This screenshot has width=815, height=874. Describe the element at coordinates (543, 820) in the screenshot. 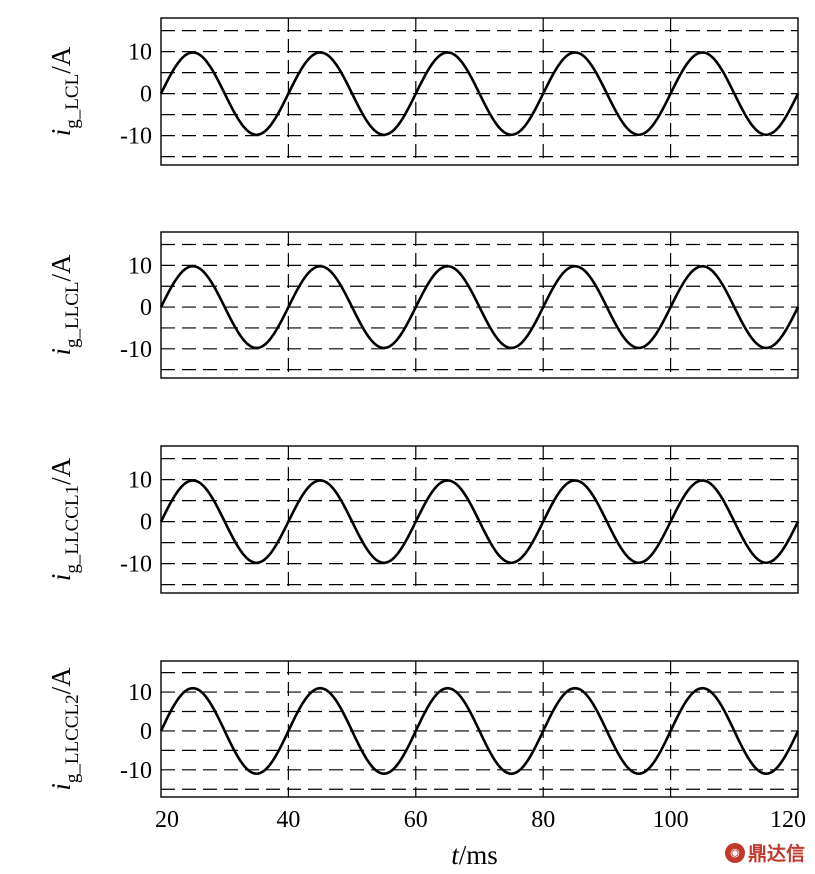

I see `x-tick-label: 80` at that location.